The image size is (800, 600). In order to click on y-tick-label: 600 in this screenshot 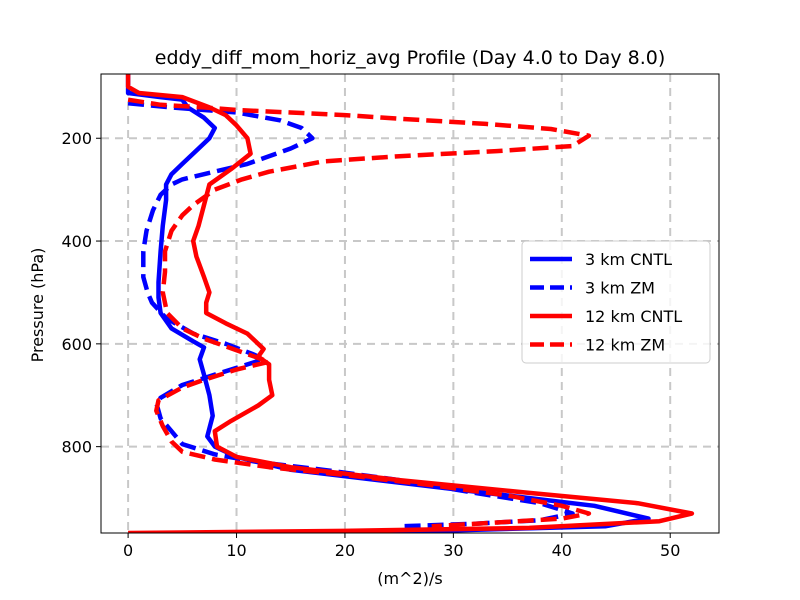, I will do `click(76, 344)`.